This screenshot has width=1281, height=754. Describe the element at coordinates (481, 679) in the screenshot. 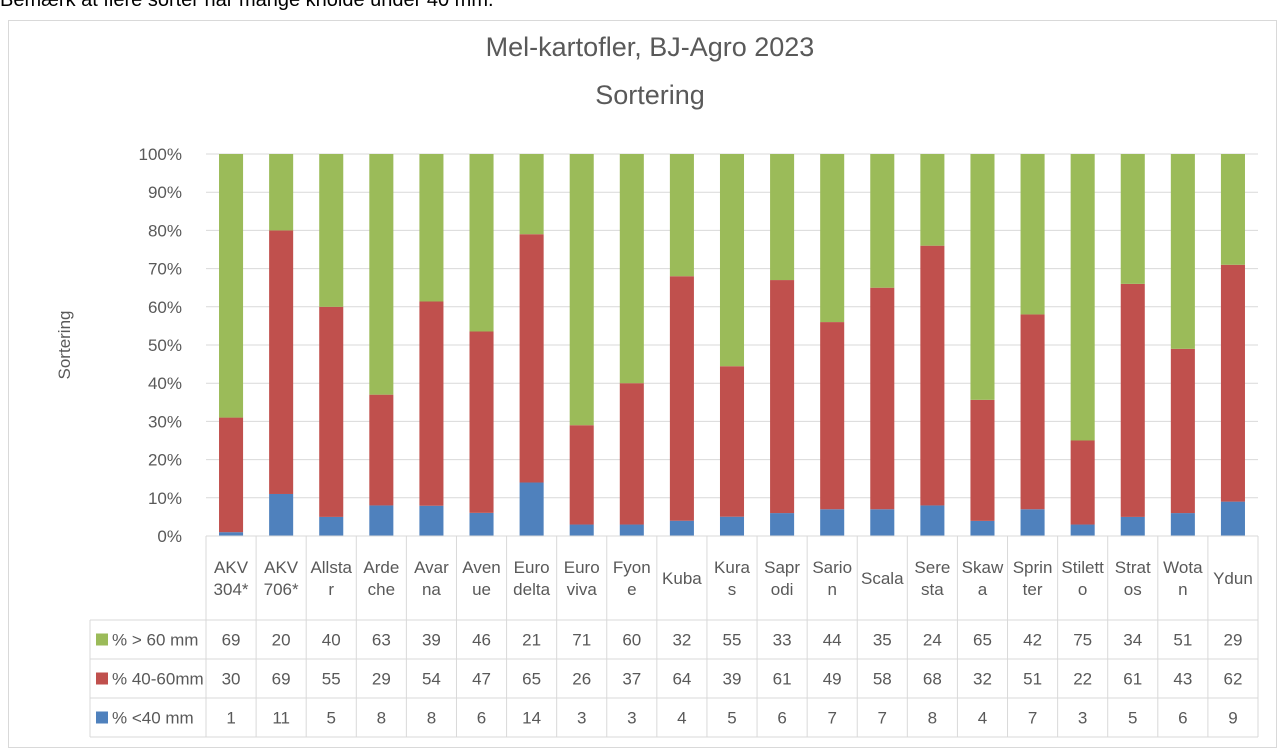

I see `table-value: 47` at that location.